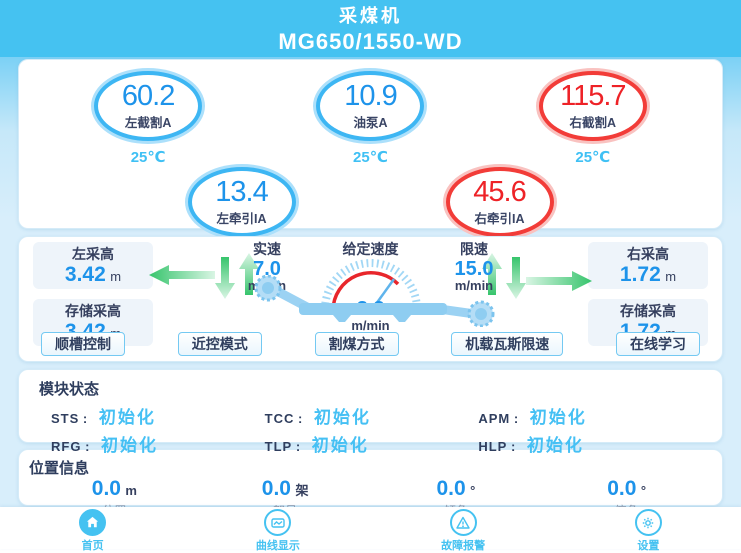 The height and width of the screenshot is (553, 741). What do you see at coordinates (593, 122) in the screenshot?
I see `gauge-label: 右截割A` at bounding box center [593, 122].